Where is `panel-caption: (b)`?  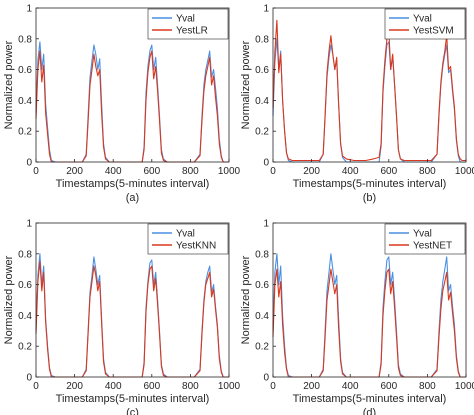 panel-caption: (b) is located at coordinates (369, 198).